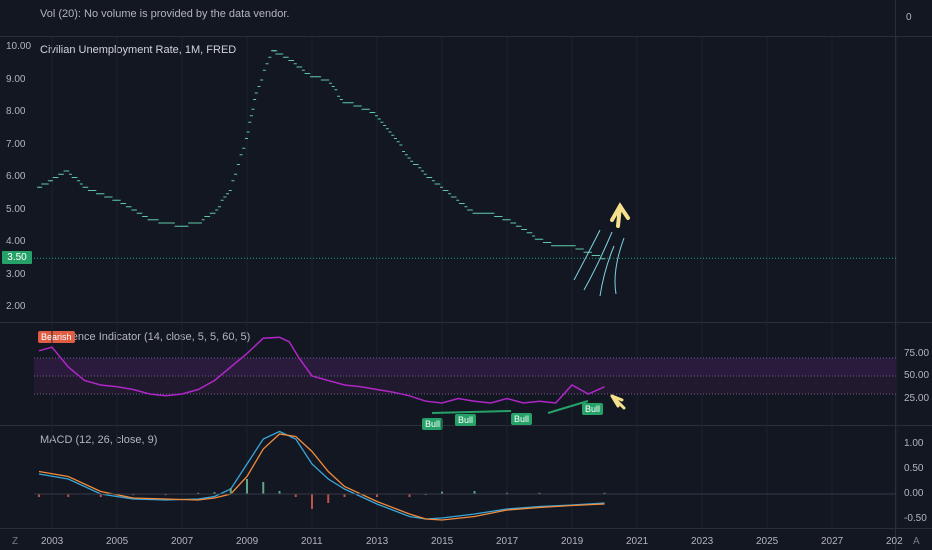 This screenshot has width=932, height=550. Describe the element at coordinates (914, 468) in the screenshot. I see `macd-y-tick: 0.50` at that location.